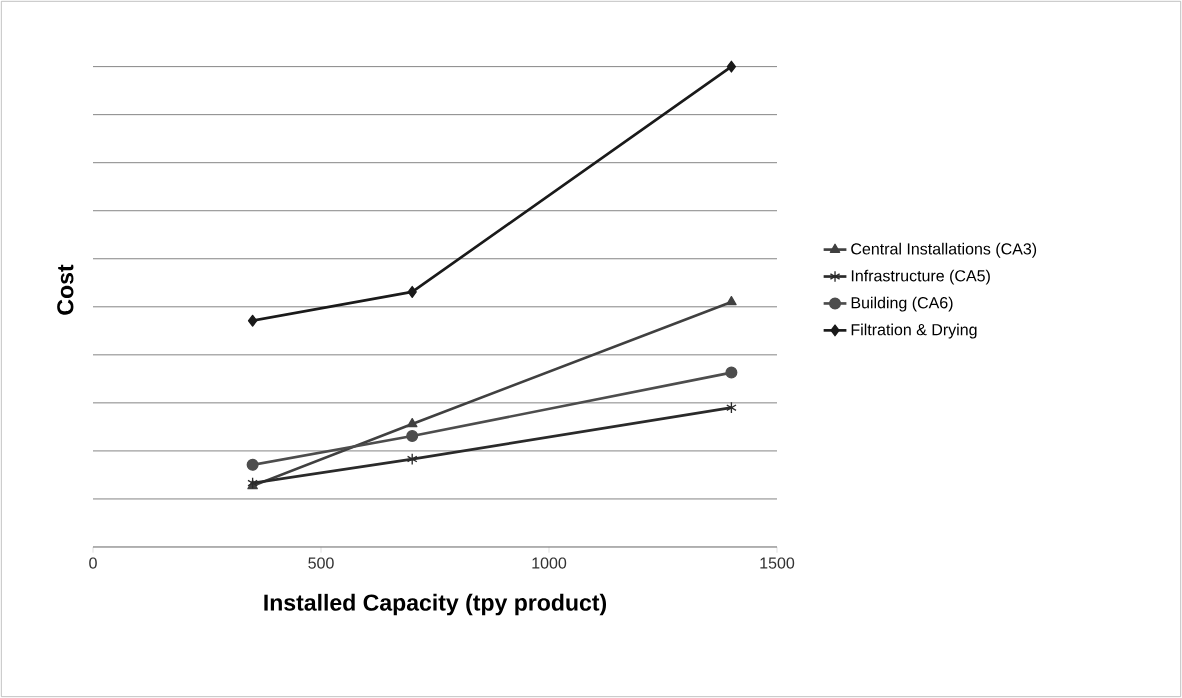  What do you see at coordinates (93, 563) in the screenshot?
I see `x-tick-label: 0` at bounding box center [93, 563].